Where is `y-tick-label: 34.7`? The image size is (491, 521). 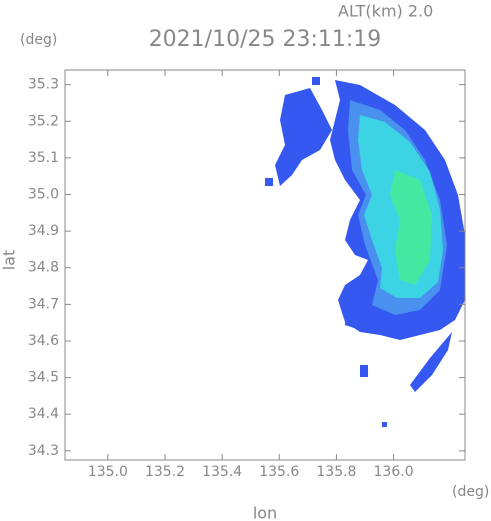
y-tick-label: 34.7 is located at coordinates (43, 304).